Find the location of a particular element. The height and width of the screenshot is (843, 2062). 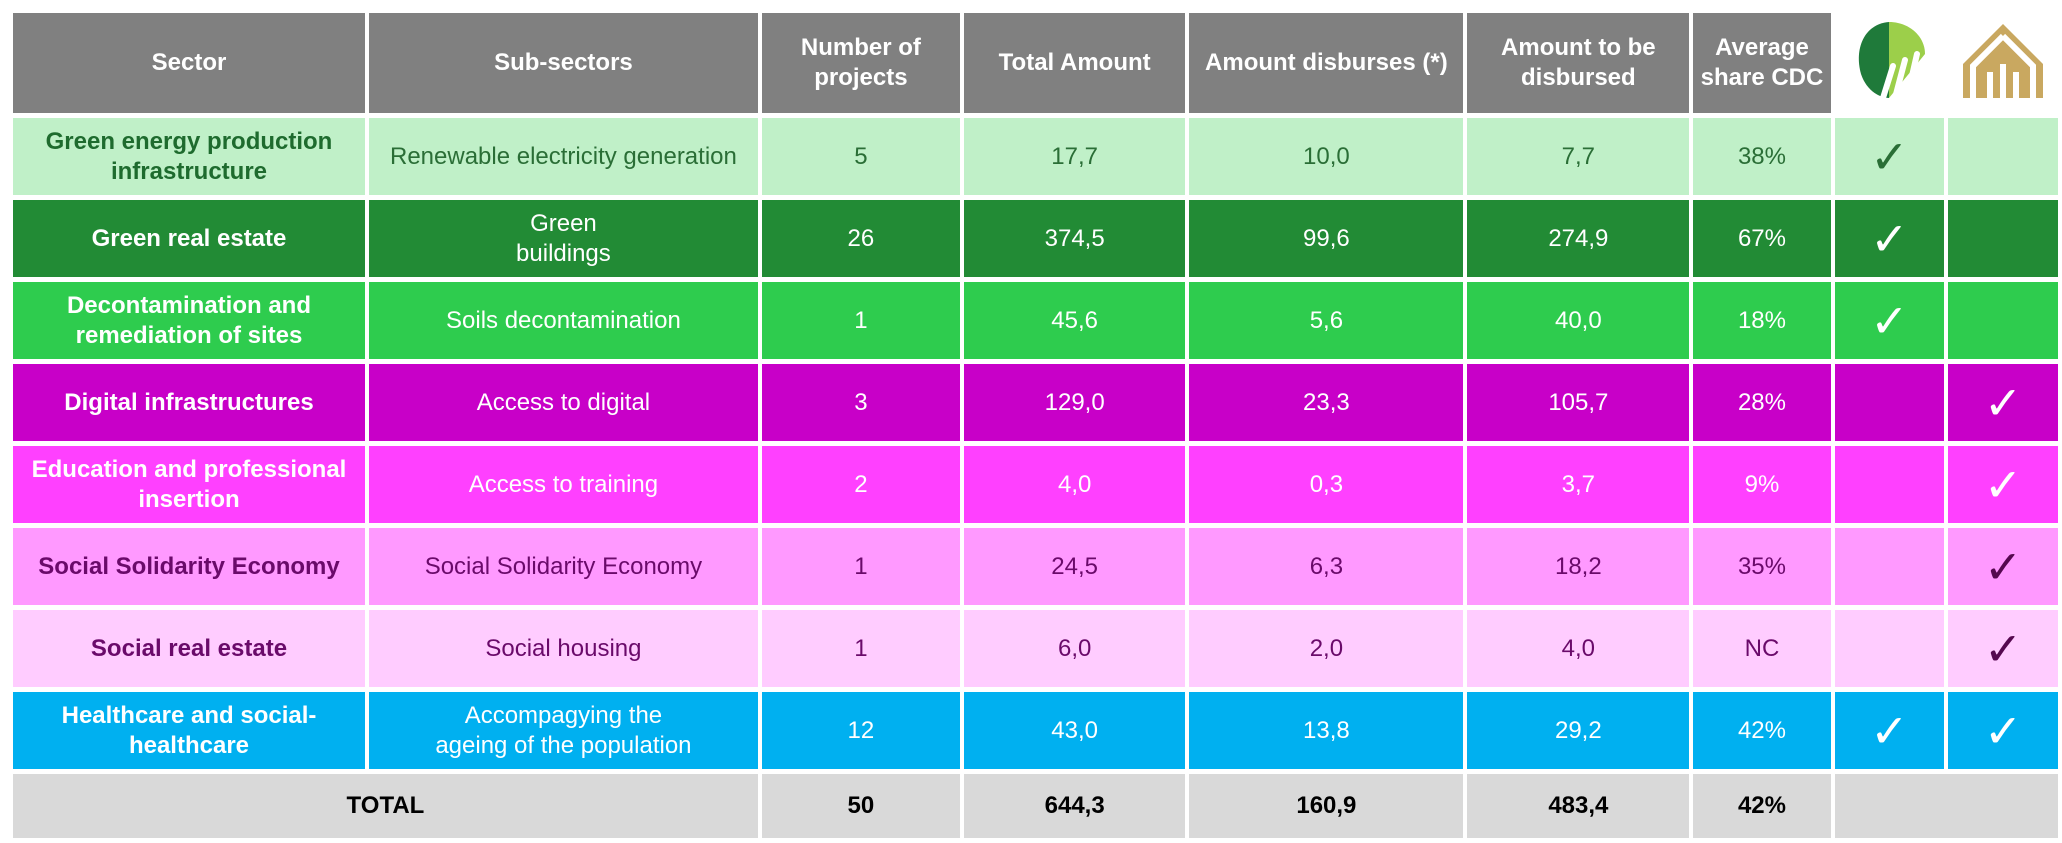

sector-cell: Social Solidarity Economy is located at coordinates (189, 566).